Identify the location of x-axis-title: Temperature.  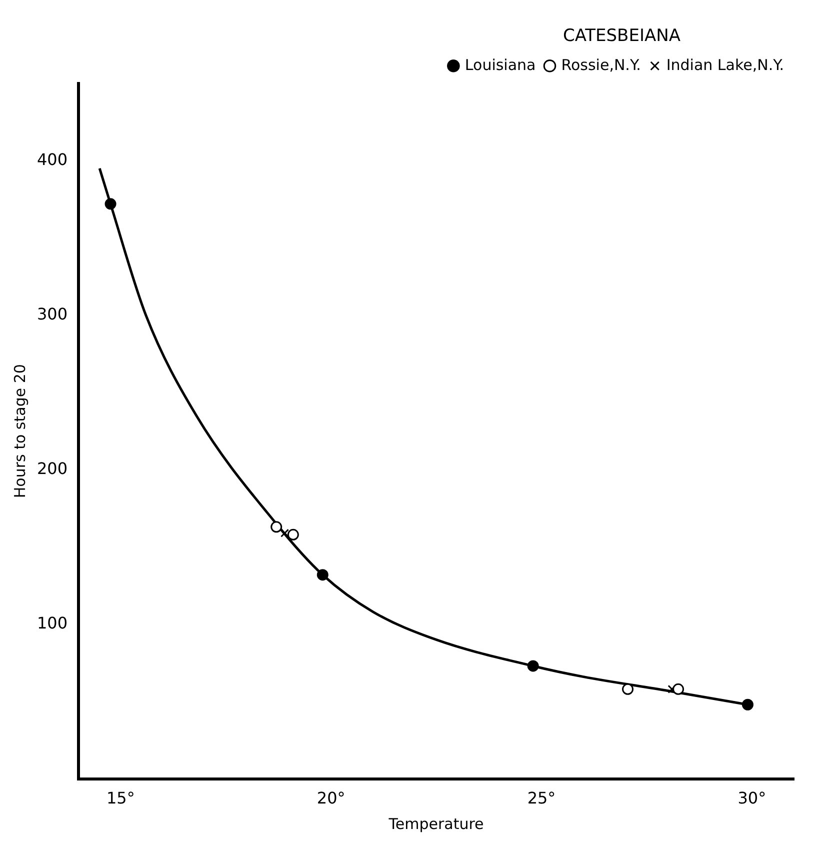
(436, 823).